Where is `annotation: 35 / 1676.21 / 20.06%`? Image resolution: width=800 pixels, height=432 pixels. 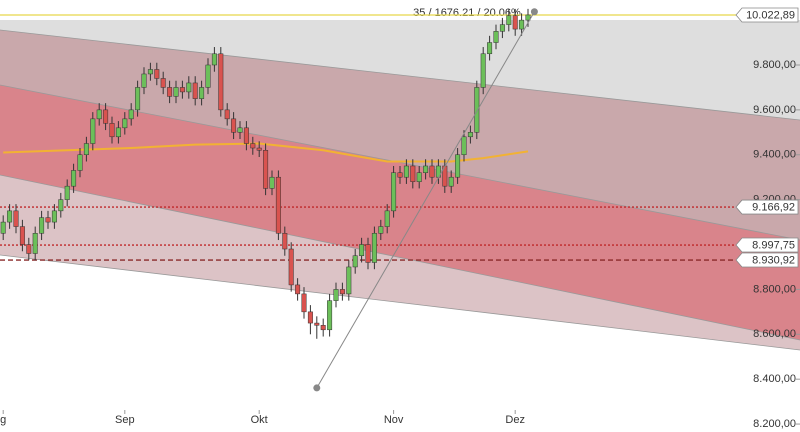 annotation: 35 / 1676.21 / 20.06% is located at coordinates (467, 13).